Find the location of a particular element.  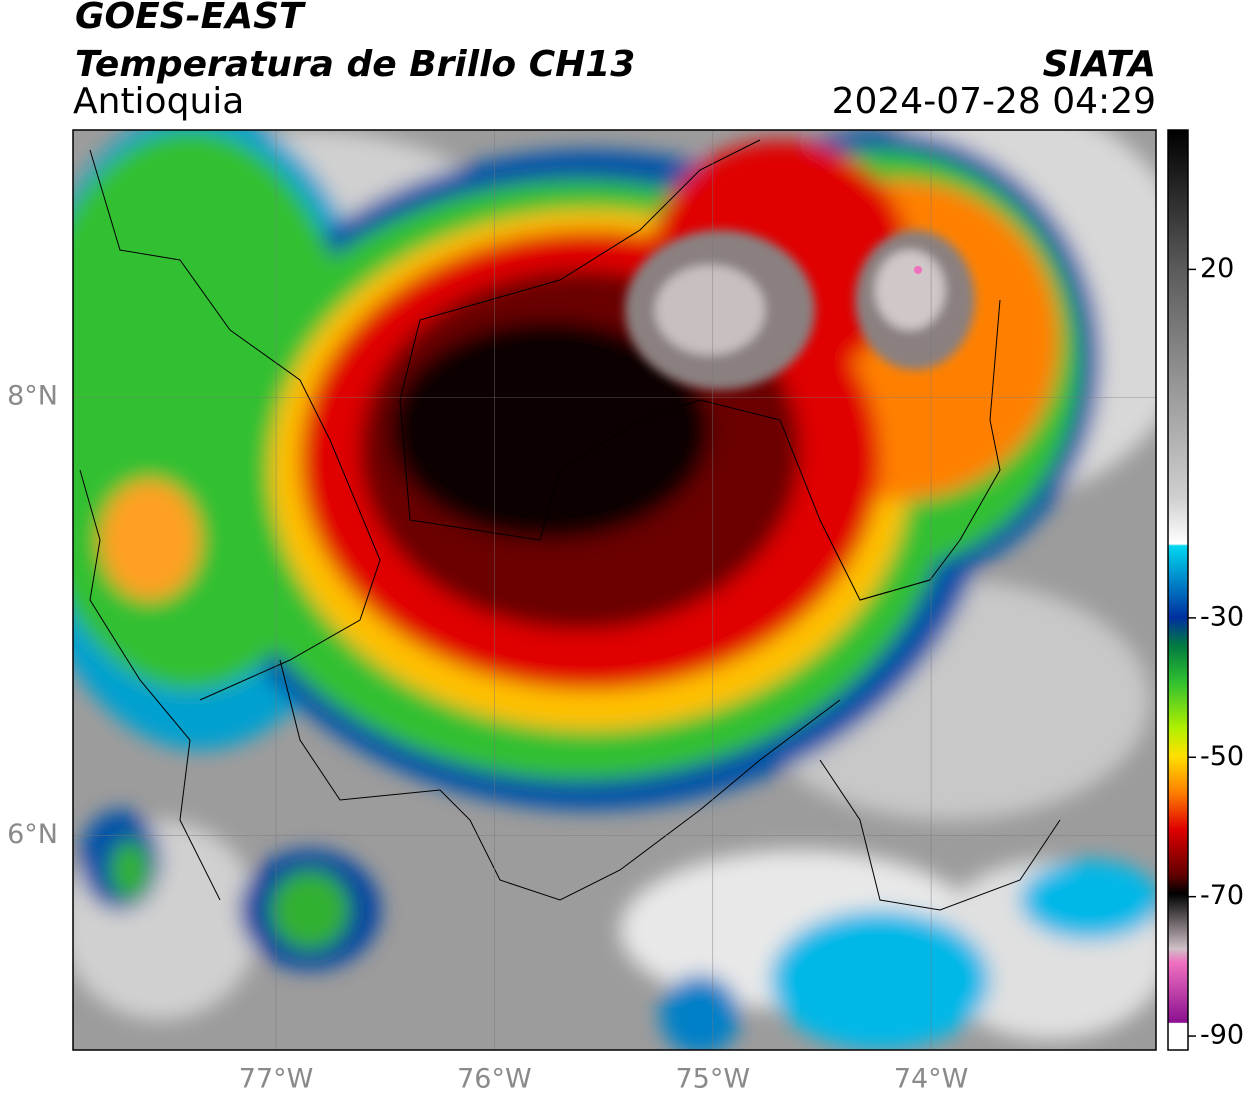

x-tick-label: 74°W is located at coordinates (931, 1079).